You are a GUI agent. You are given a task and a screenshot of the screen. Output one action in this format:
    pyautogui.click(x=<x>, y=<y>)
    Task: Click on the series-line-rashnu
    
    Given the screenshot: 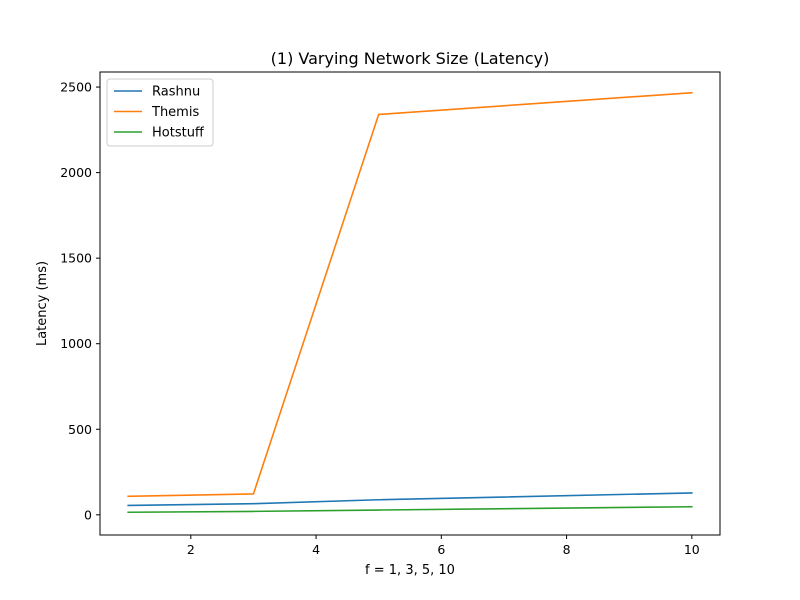 What is the action you would take?
    pyautogui.click(x=410, y=499)
    